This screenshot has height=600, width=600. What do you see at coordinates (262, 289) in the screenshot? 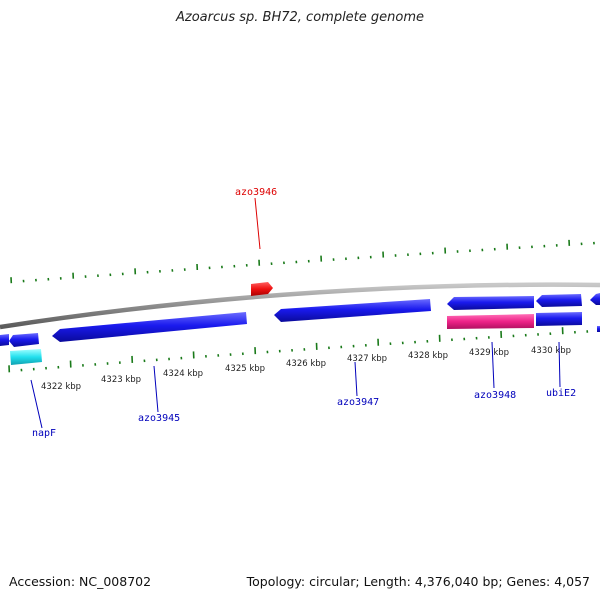
I see `gene-azo3946-arrow` at bounding box center [262, 289].